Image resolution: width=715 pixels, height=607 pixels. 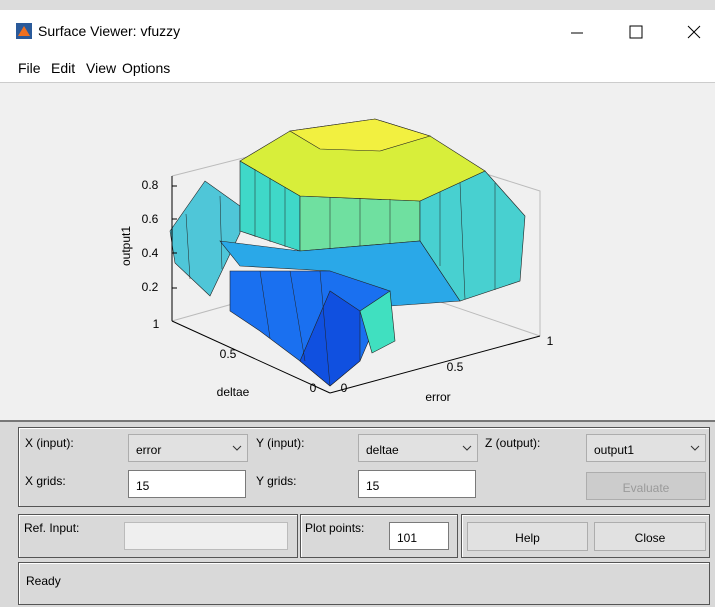 What do you see at coordinates (43, 581) in the screenshot?
I see `status-text: Ready` at bounding box center [43, 581].